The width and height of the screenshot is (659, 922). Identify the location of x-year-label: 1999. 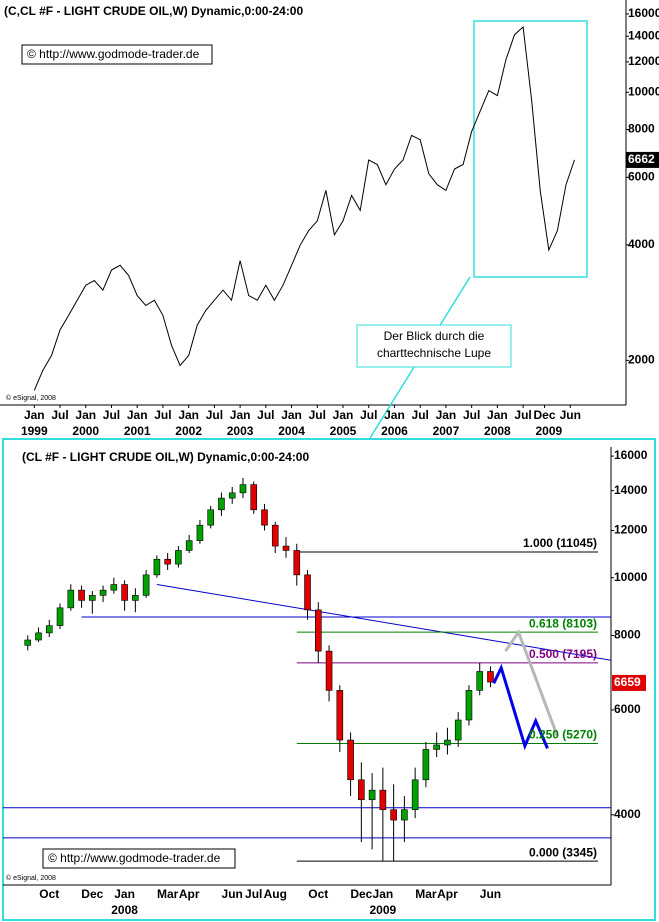
(34, 431).